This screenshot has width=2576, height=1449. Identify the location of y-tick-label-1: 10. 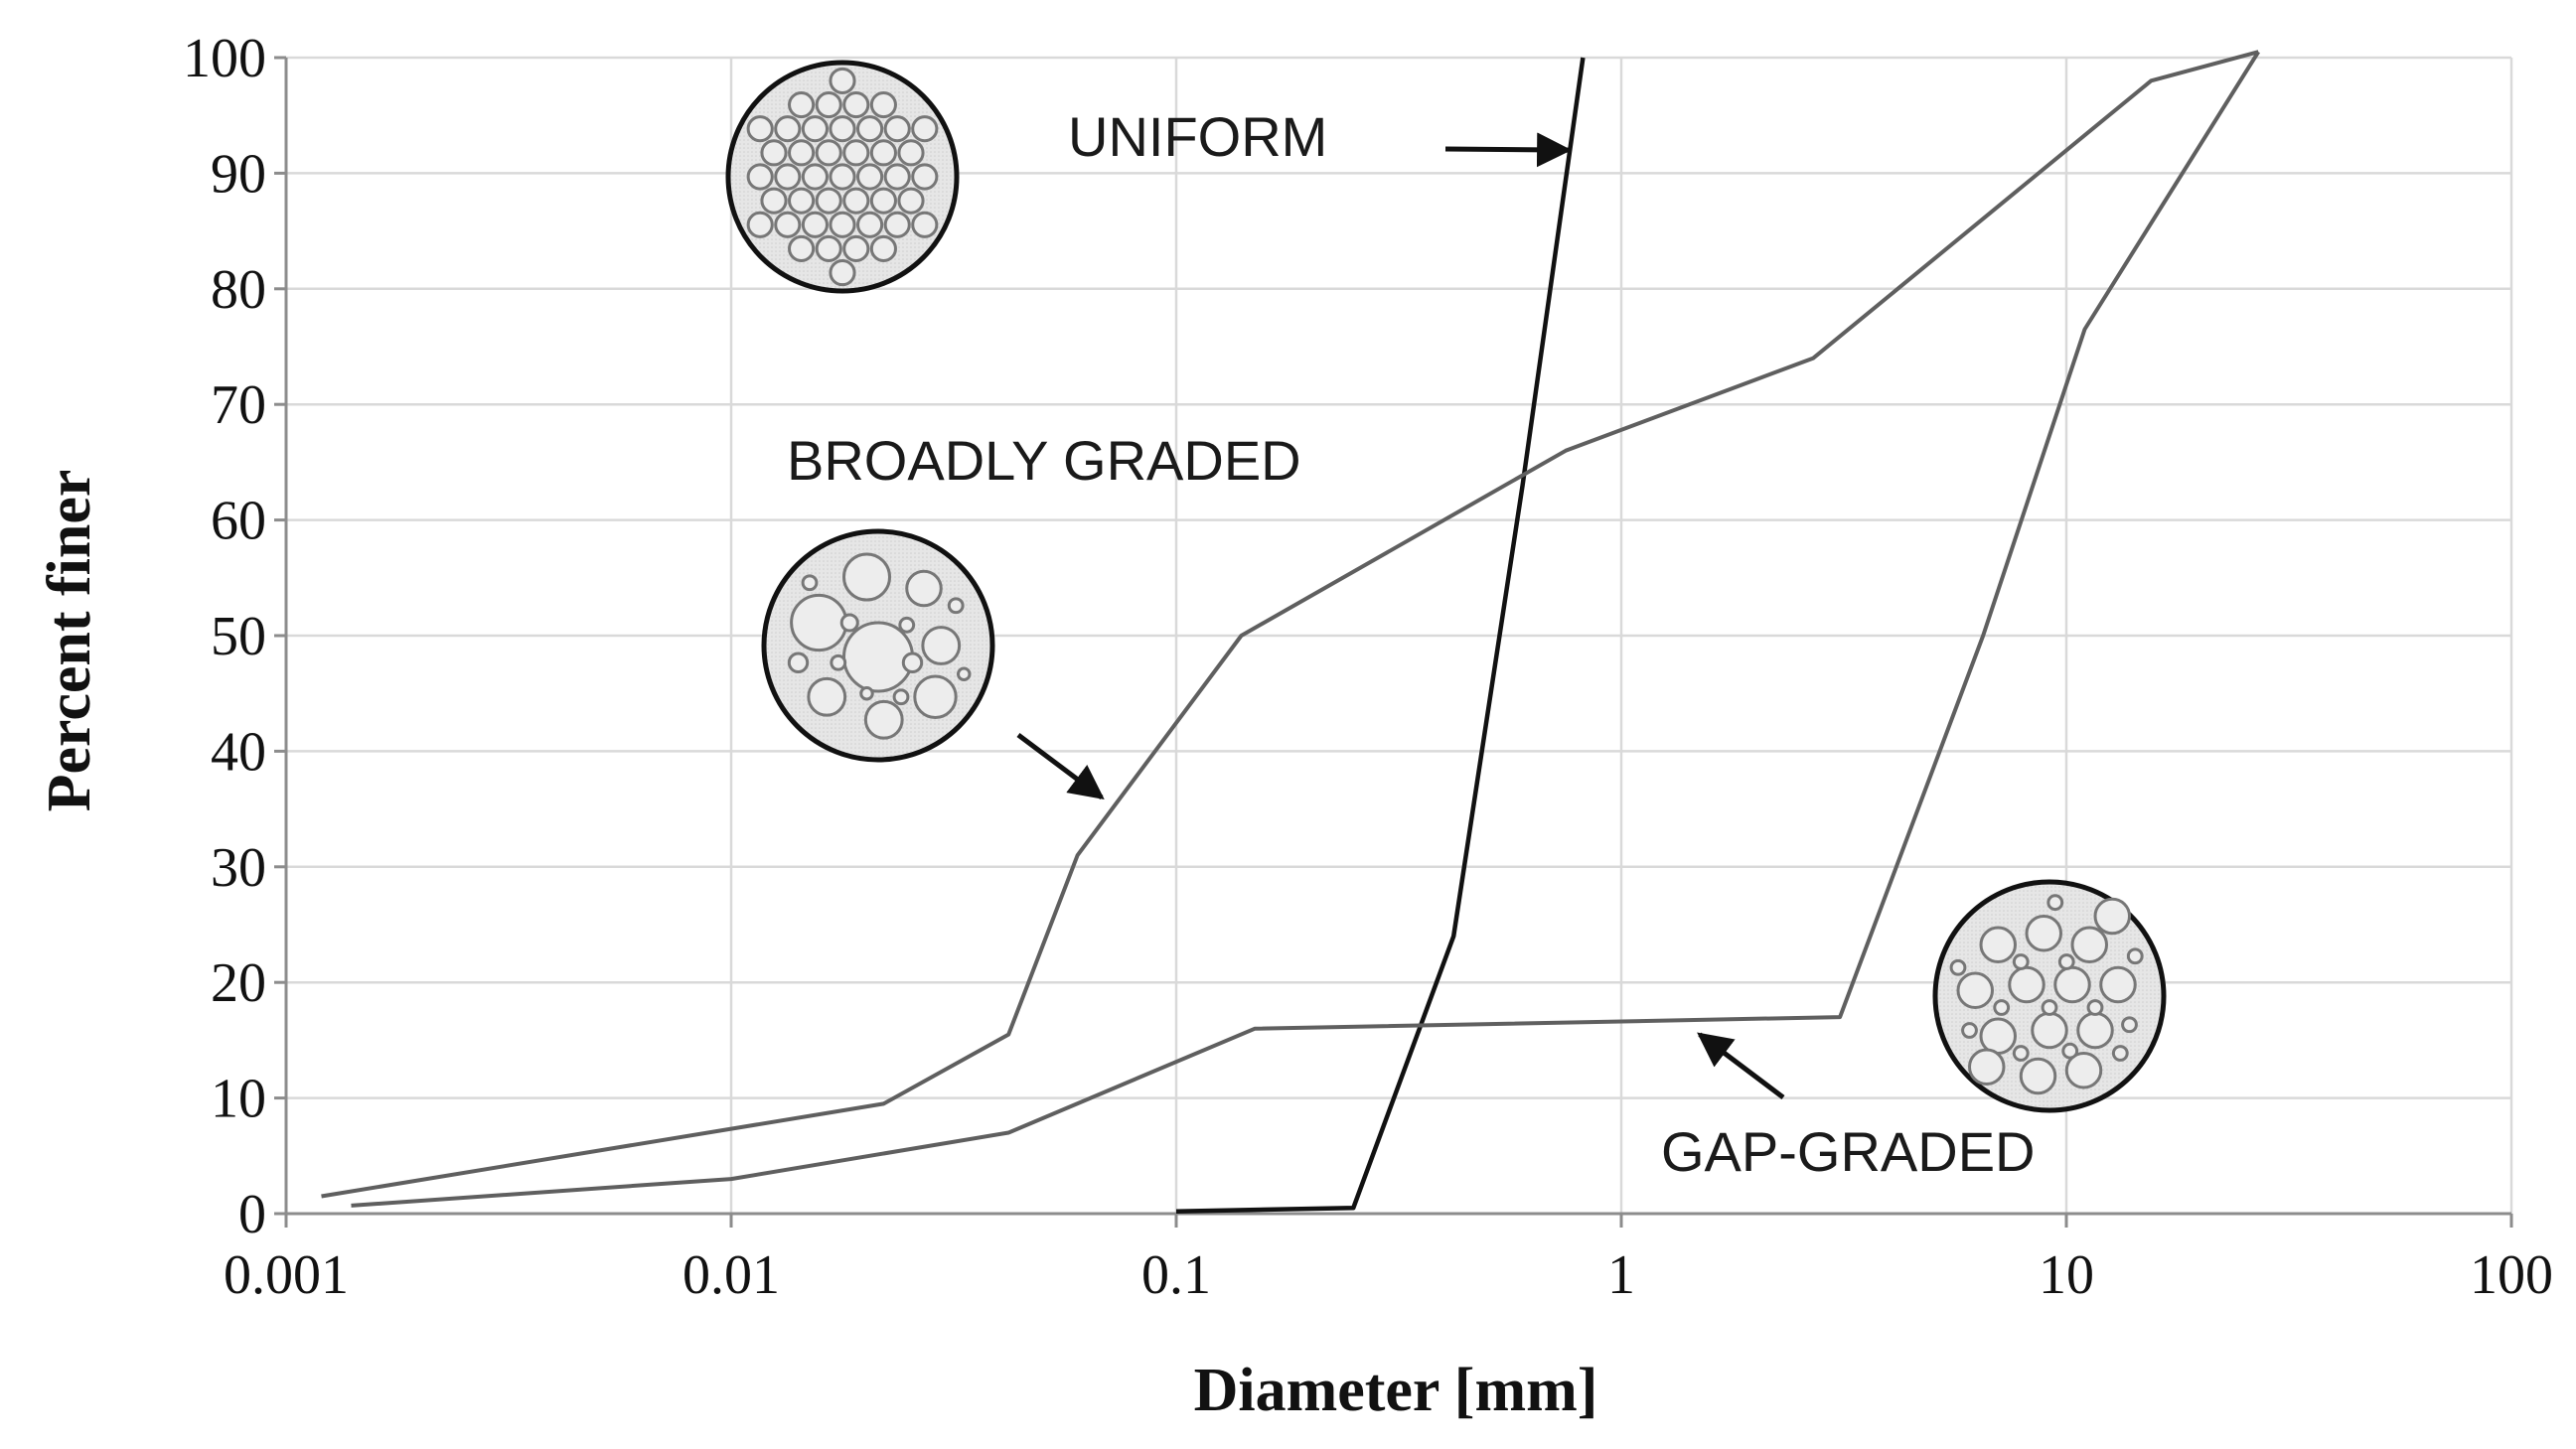
(238, 1099).